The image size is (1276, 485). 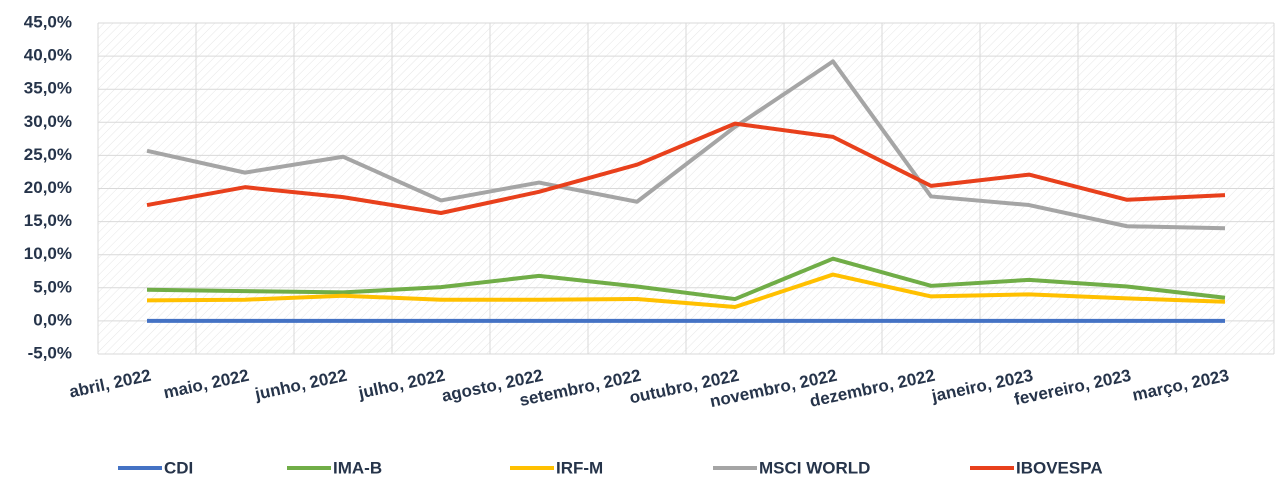 I want to click on x-tick-label: julho, 2022, so click(x=401, y=384).